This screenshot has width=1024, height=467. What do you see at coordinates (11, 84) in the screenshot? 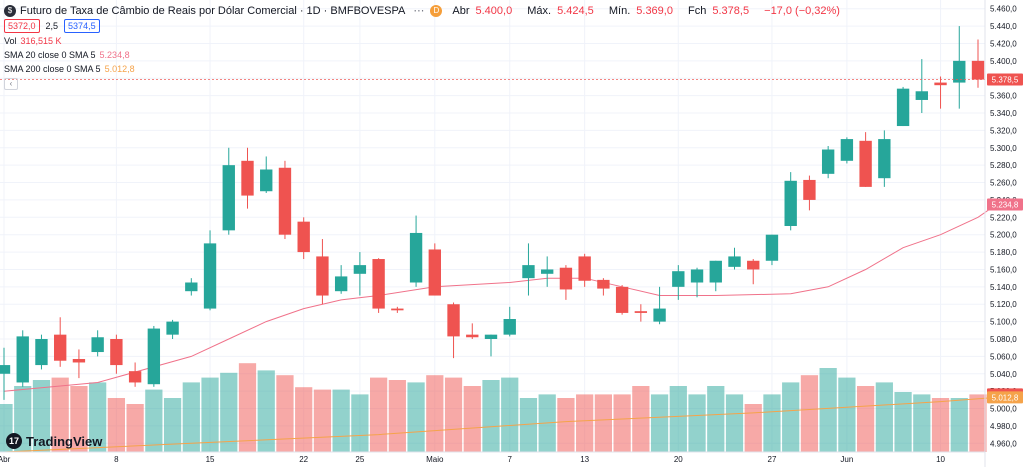
I see `collapse-icon: ‹` at bounding box center [11, 84].